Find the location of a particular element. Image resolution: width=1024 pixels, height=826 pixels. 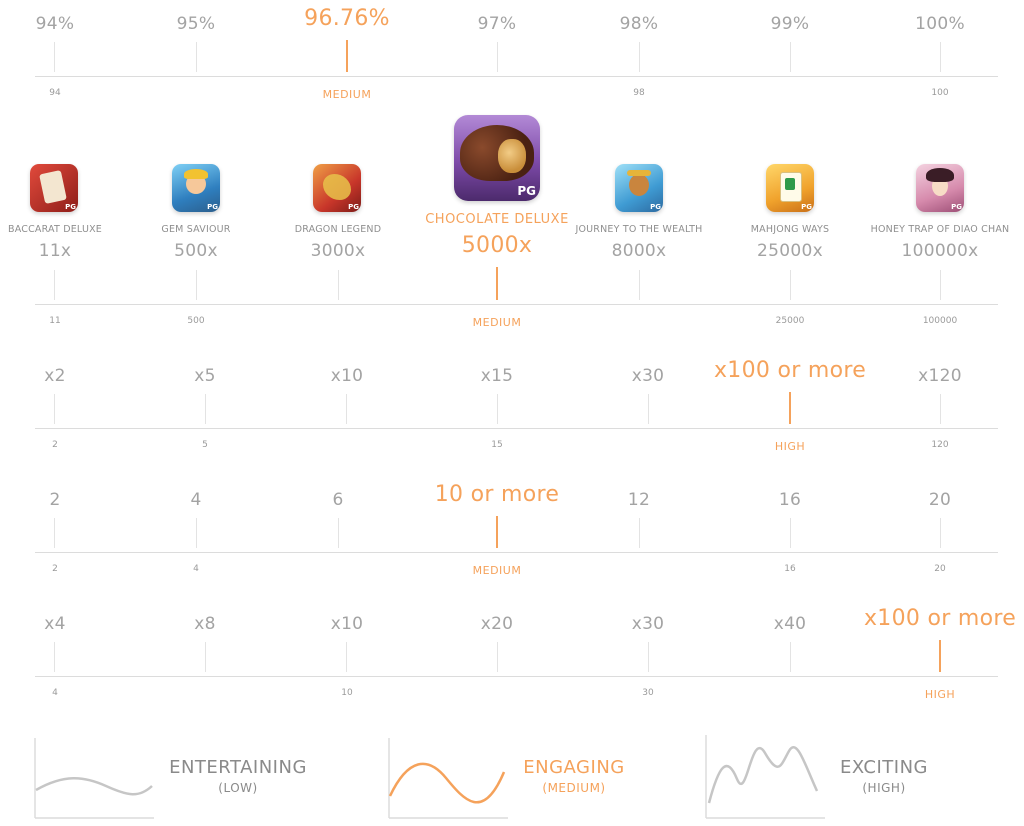

bonus-axis-label: 30 is located at coordinates (648, 693).